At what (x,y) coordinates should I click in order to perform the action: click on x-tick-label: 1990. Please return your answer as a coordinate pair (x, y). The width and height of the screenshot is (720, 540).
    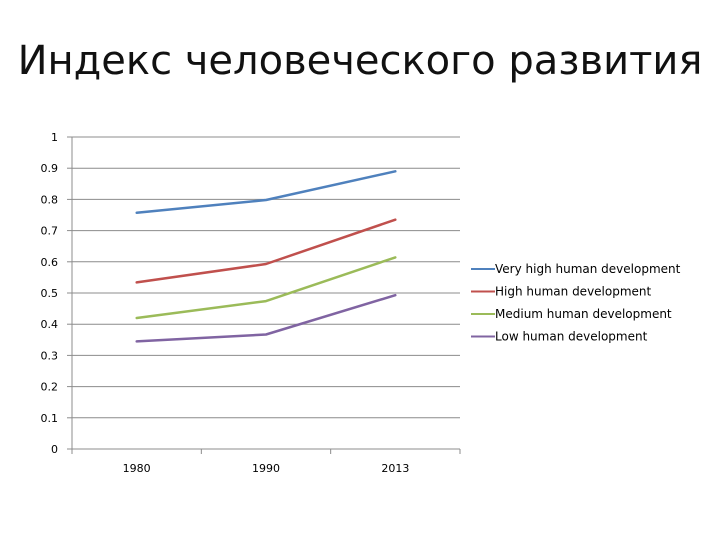
    Looking at the image, I should click on (266, 468).